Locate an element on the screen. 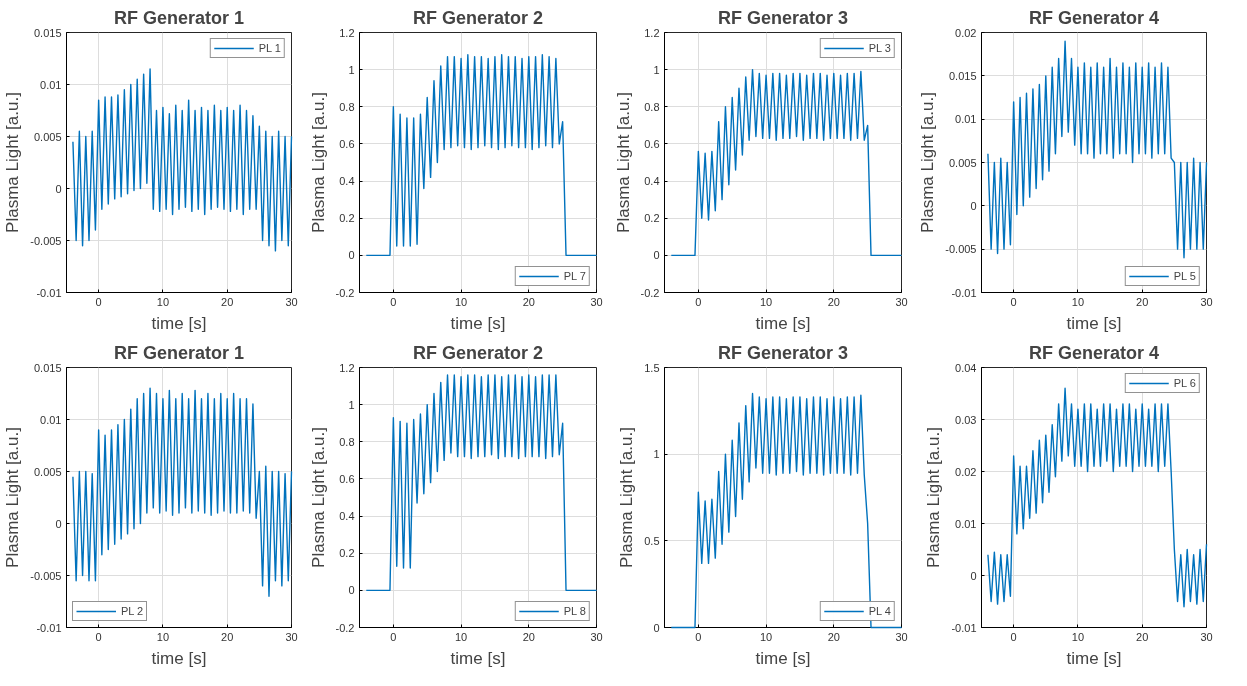  y-tick-label: 0.03 is located at coordinates (966, 419).